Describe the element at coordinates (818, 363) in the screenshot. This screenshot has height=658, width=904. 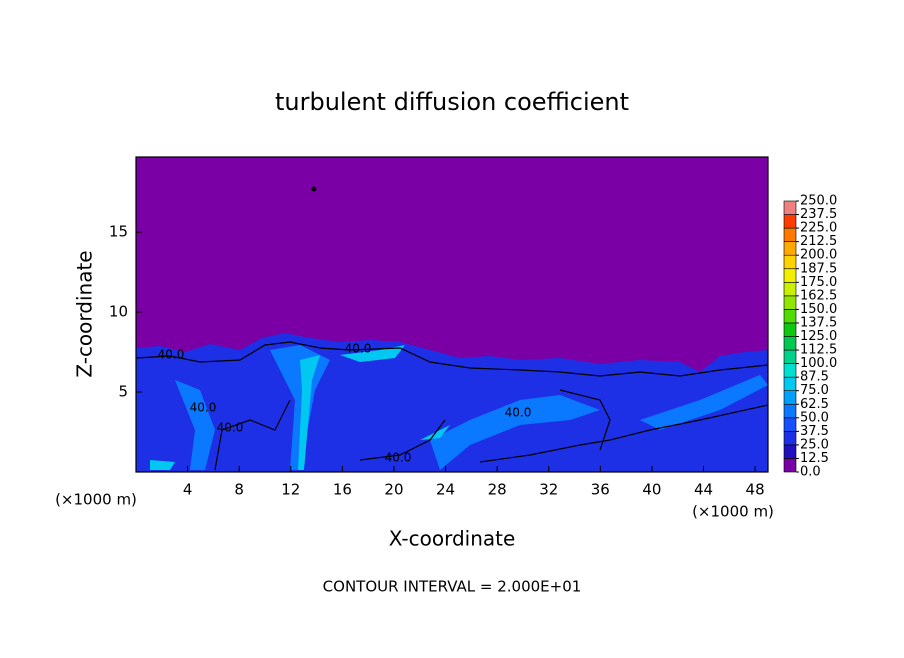
I see `colorbar-label: 100.0` at that location.